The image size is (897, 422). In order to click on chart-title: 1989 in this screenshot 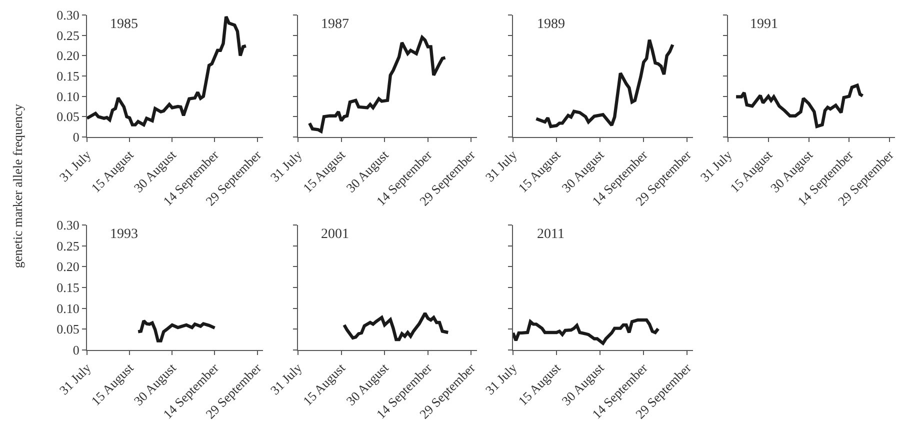, I will do `click(551, 24)`.